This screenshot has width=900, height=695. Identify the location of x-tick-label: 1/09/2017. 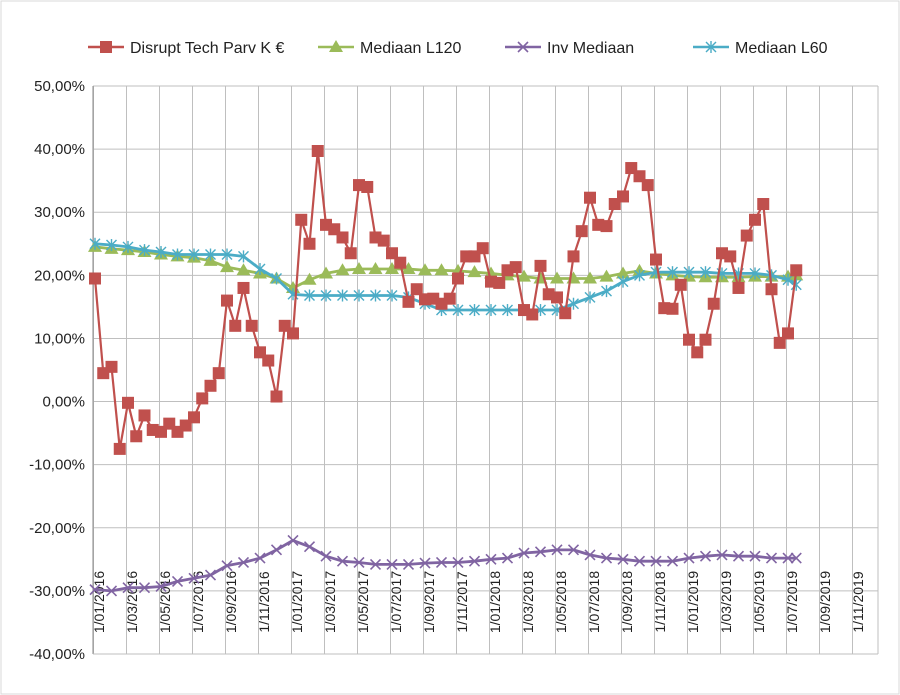
(429, 602).